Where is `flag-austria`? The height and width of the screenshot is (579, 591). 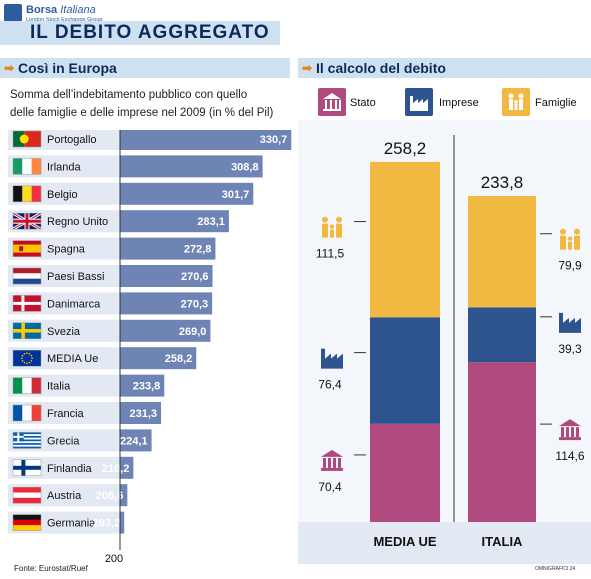 flag-austria is located at coordinates (27, 495).